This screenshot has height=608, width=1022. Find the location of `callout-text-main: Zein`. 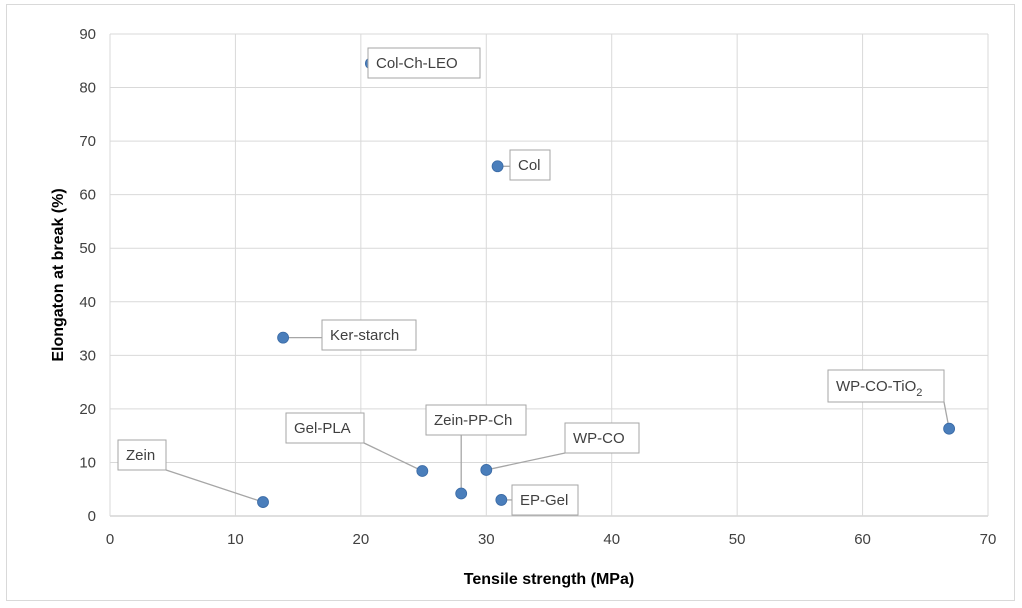

callout-text-main: Zein is located at coordinates (140, 455).